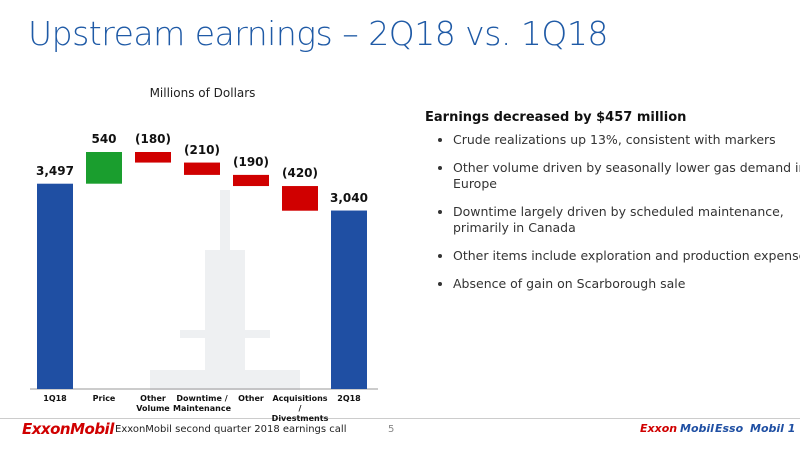  Describe the element at coordinates (349, 197) in the screenshot. I see `value-label: 3,040` at that location.